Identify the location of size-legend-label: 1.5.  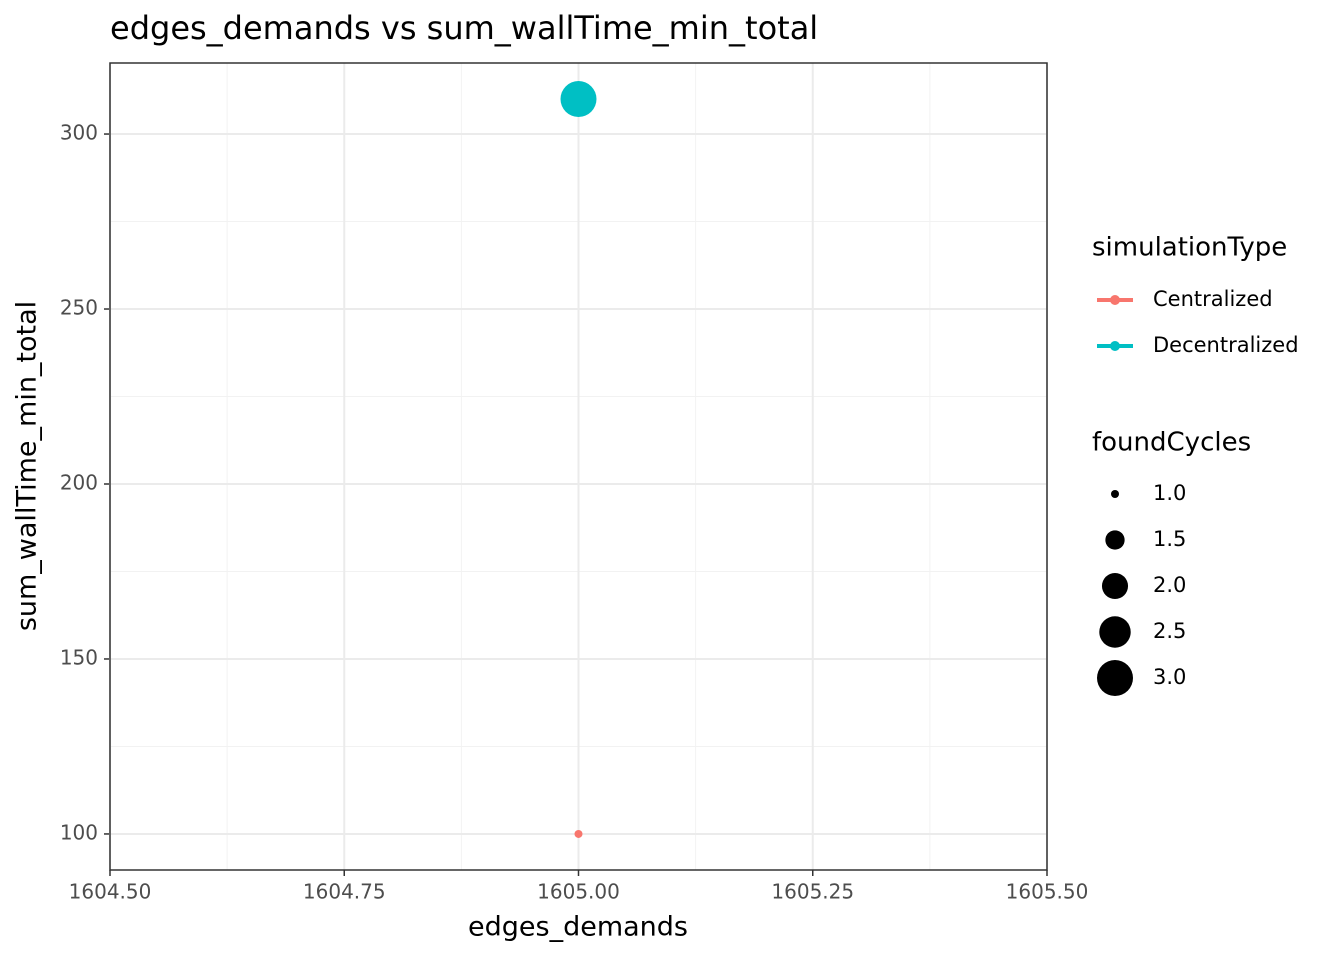
(1169, 539).